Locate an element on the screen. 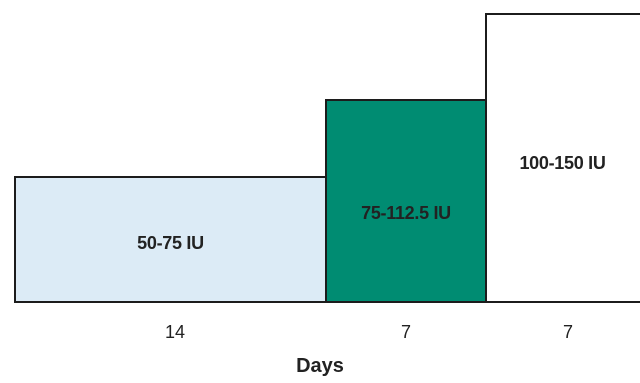 This screenshot has height=383, width=640. dose-step-3-label: 100-150 IU is located at coordinates (562, 163).